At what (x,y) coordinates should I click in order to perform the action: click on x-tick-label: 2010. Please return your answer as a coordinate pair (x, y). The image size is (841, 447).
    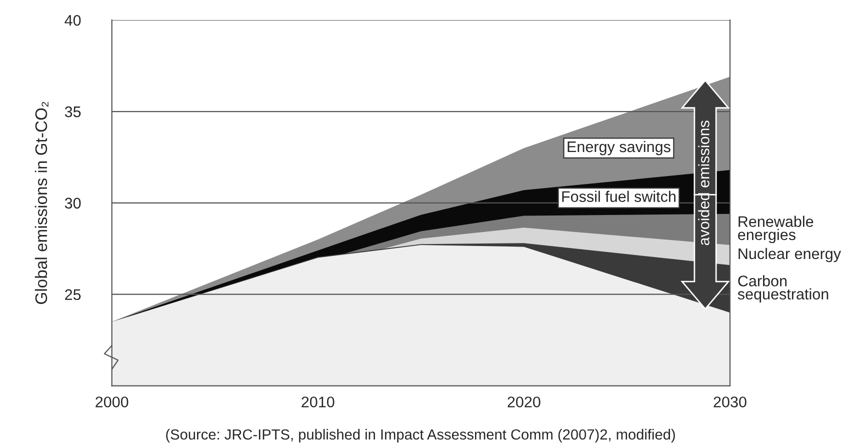
    Looking at the image, I should click on (318, 402).